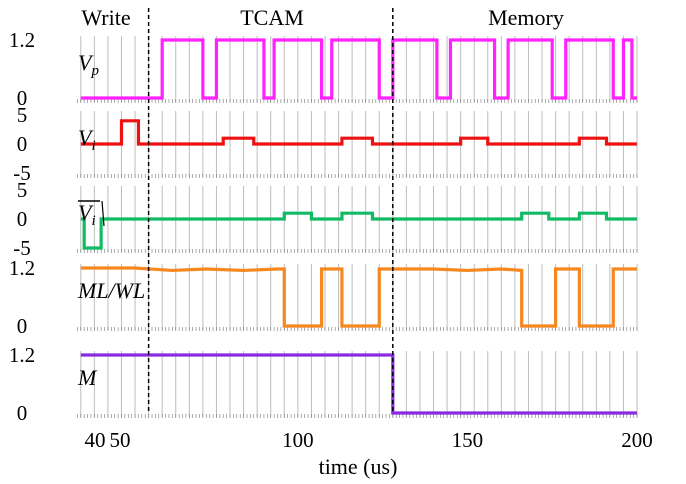 The height and width of the screenshot is (484, 686). I want to click on x-tick-label: 40, so click(95, 440).